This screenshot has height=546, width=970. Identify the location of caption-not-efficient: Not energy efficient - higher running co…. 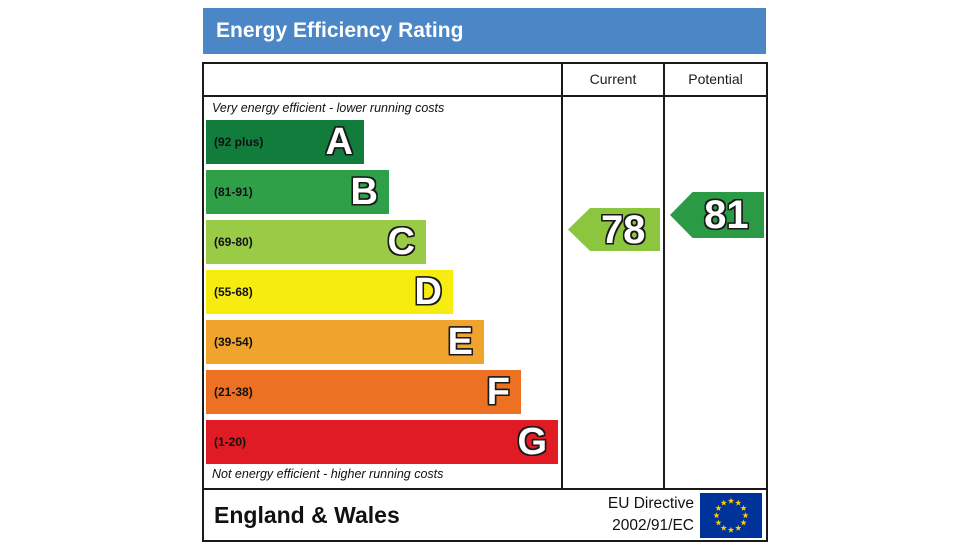
(328, 474).